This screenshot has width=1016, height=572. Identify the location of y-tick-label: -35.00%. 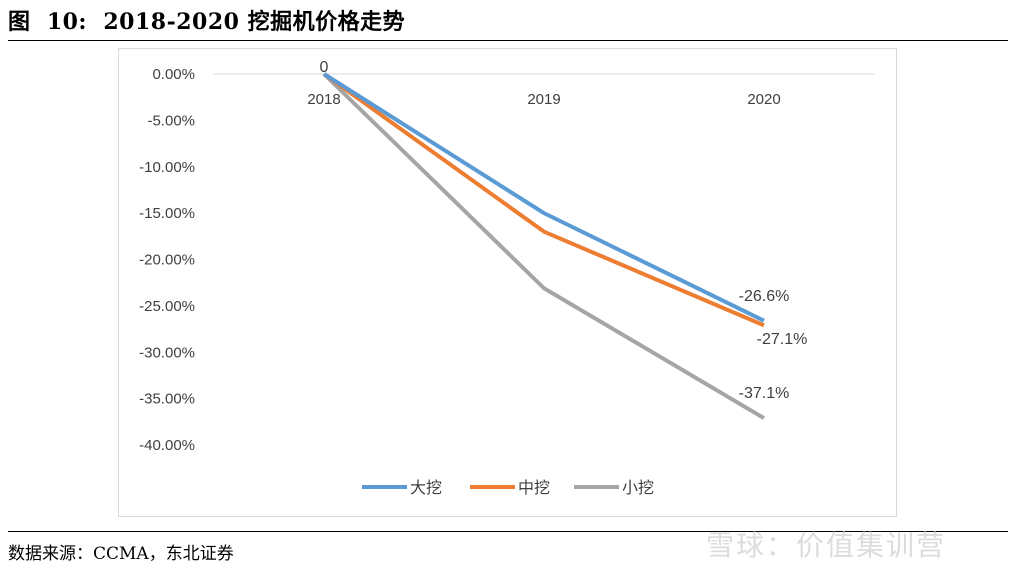
(167, 399).